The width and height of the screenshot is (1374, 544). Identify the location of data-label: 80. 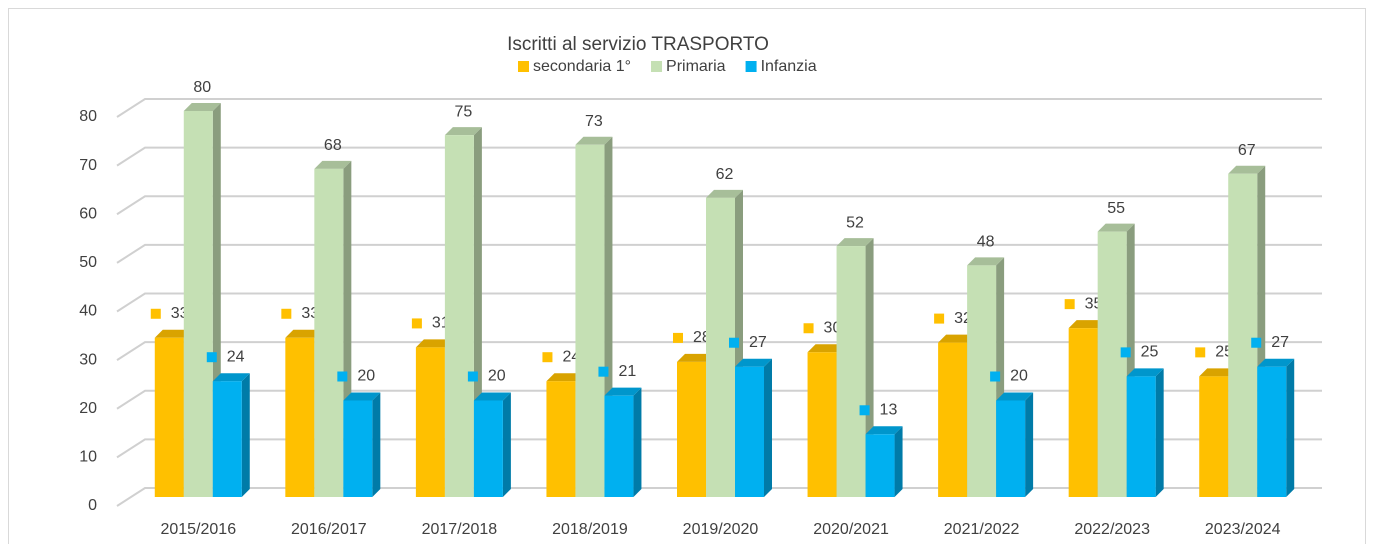
(202, 87).